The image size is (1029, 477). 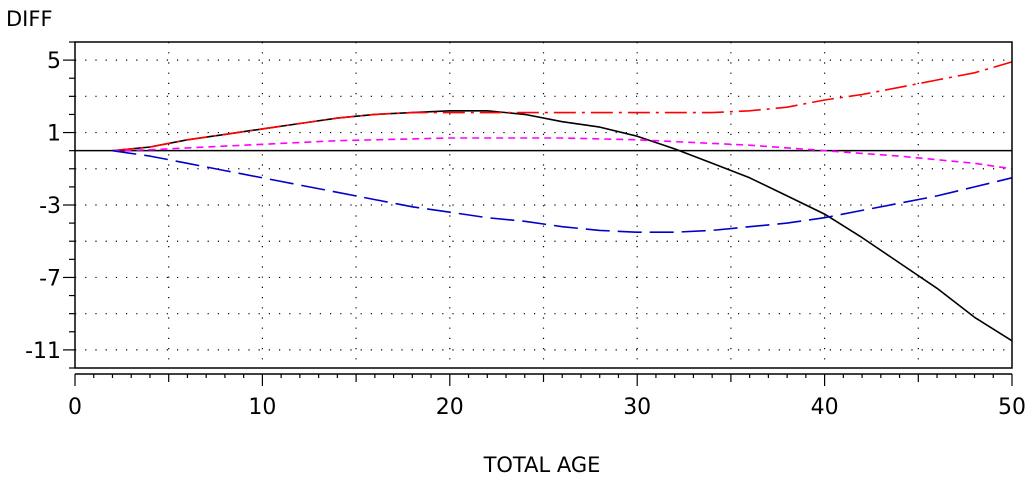 I want to click on x-tick-label: 40, so click(x=825, y=407).